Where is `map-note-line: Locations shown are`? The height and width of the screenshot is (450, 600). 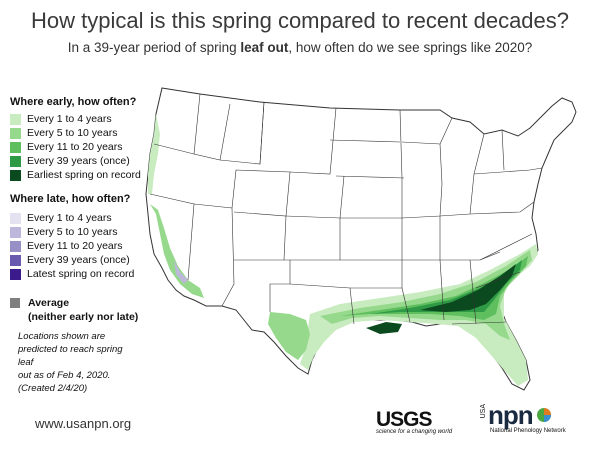 map-note-line: Locations shown are is located at coordinates (62, 336).